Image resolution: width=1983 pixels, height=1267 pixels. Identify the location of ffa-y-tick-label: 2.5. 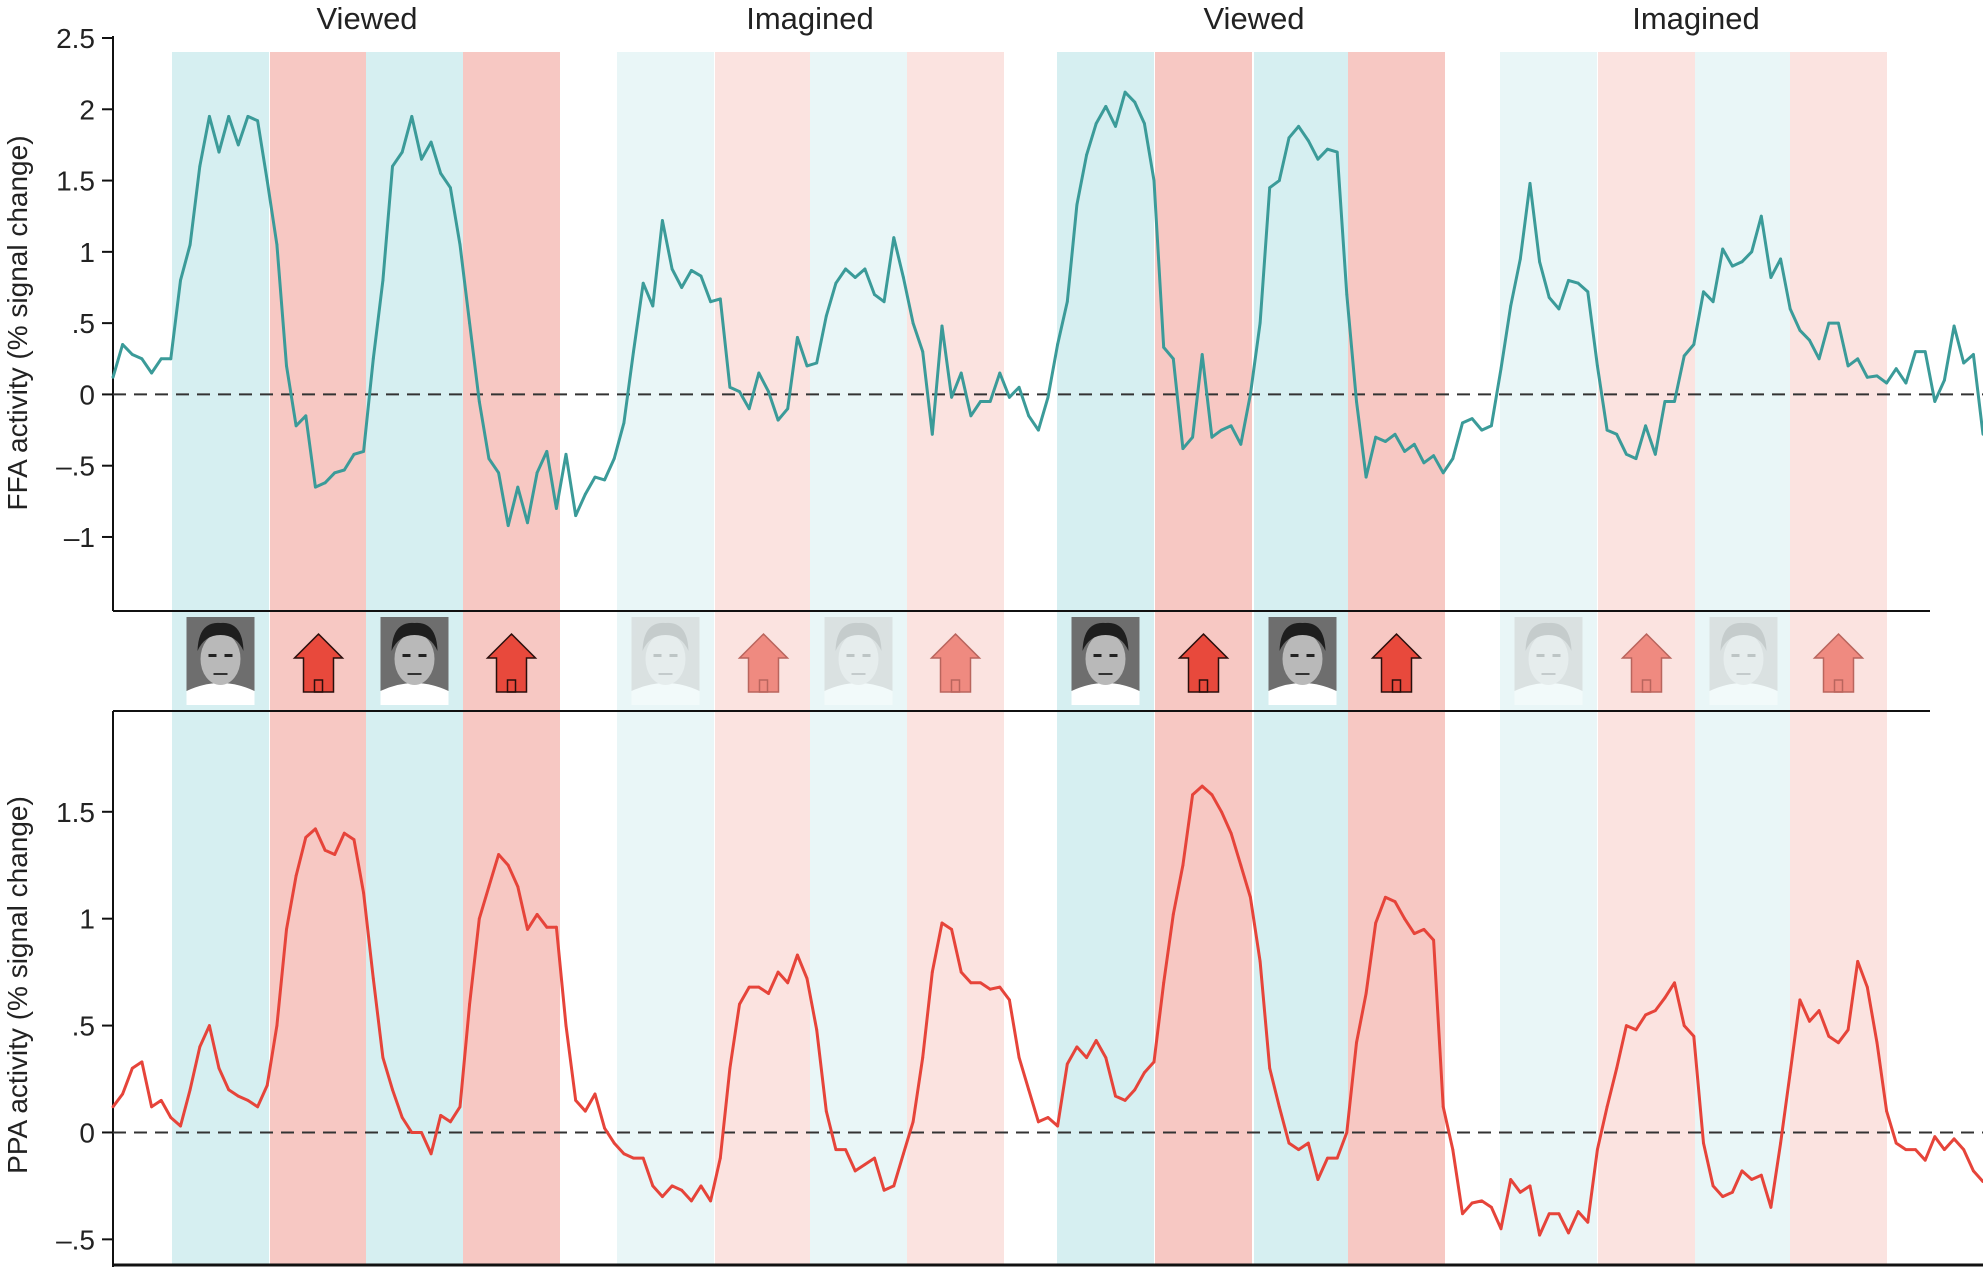
(75, 38).